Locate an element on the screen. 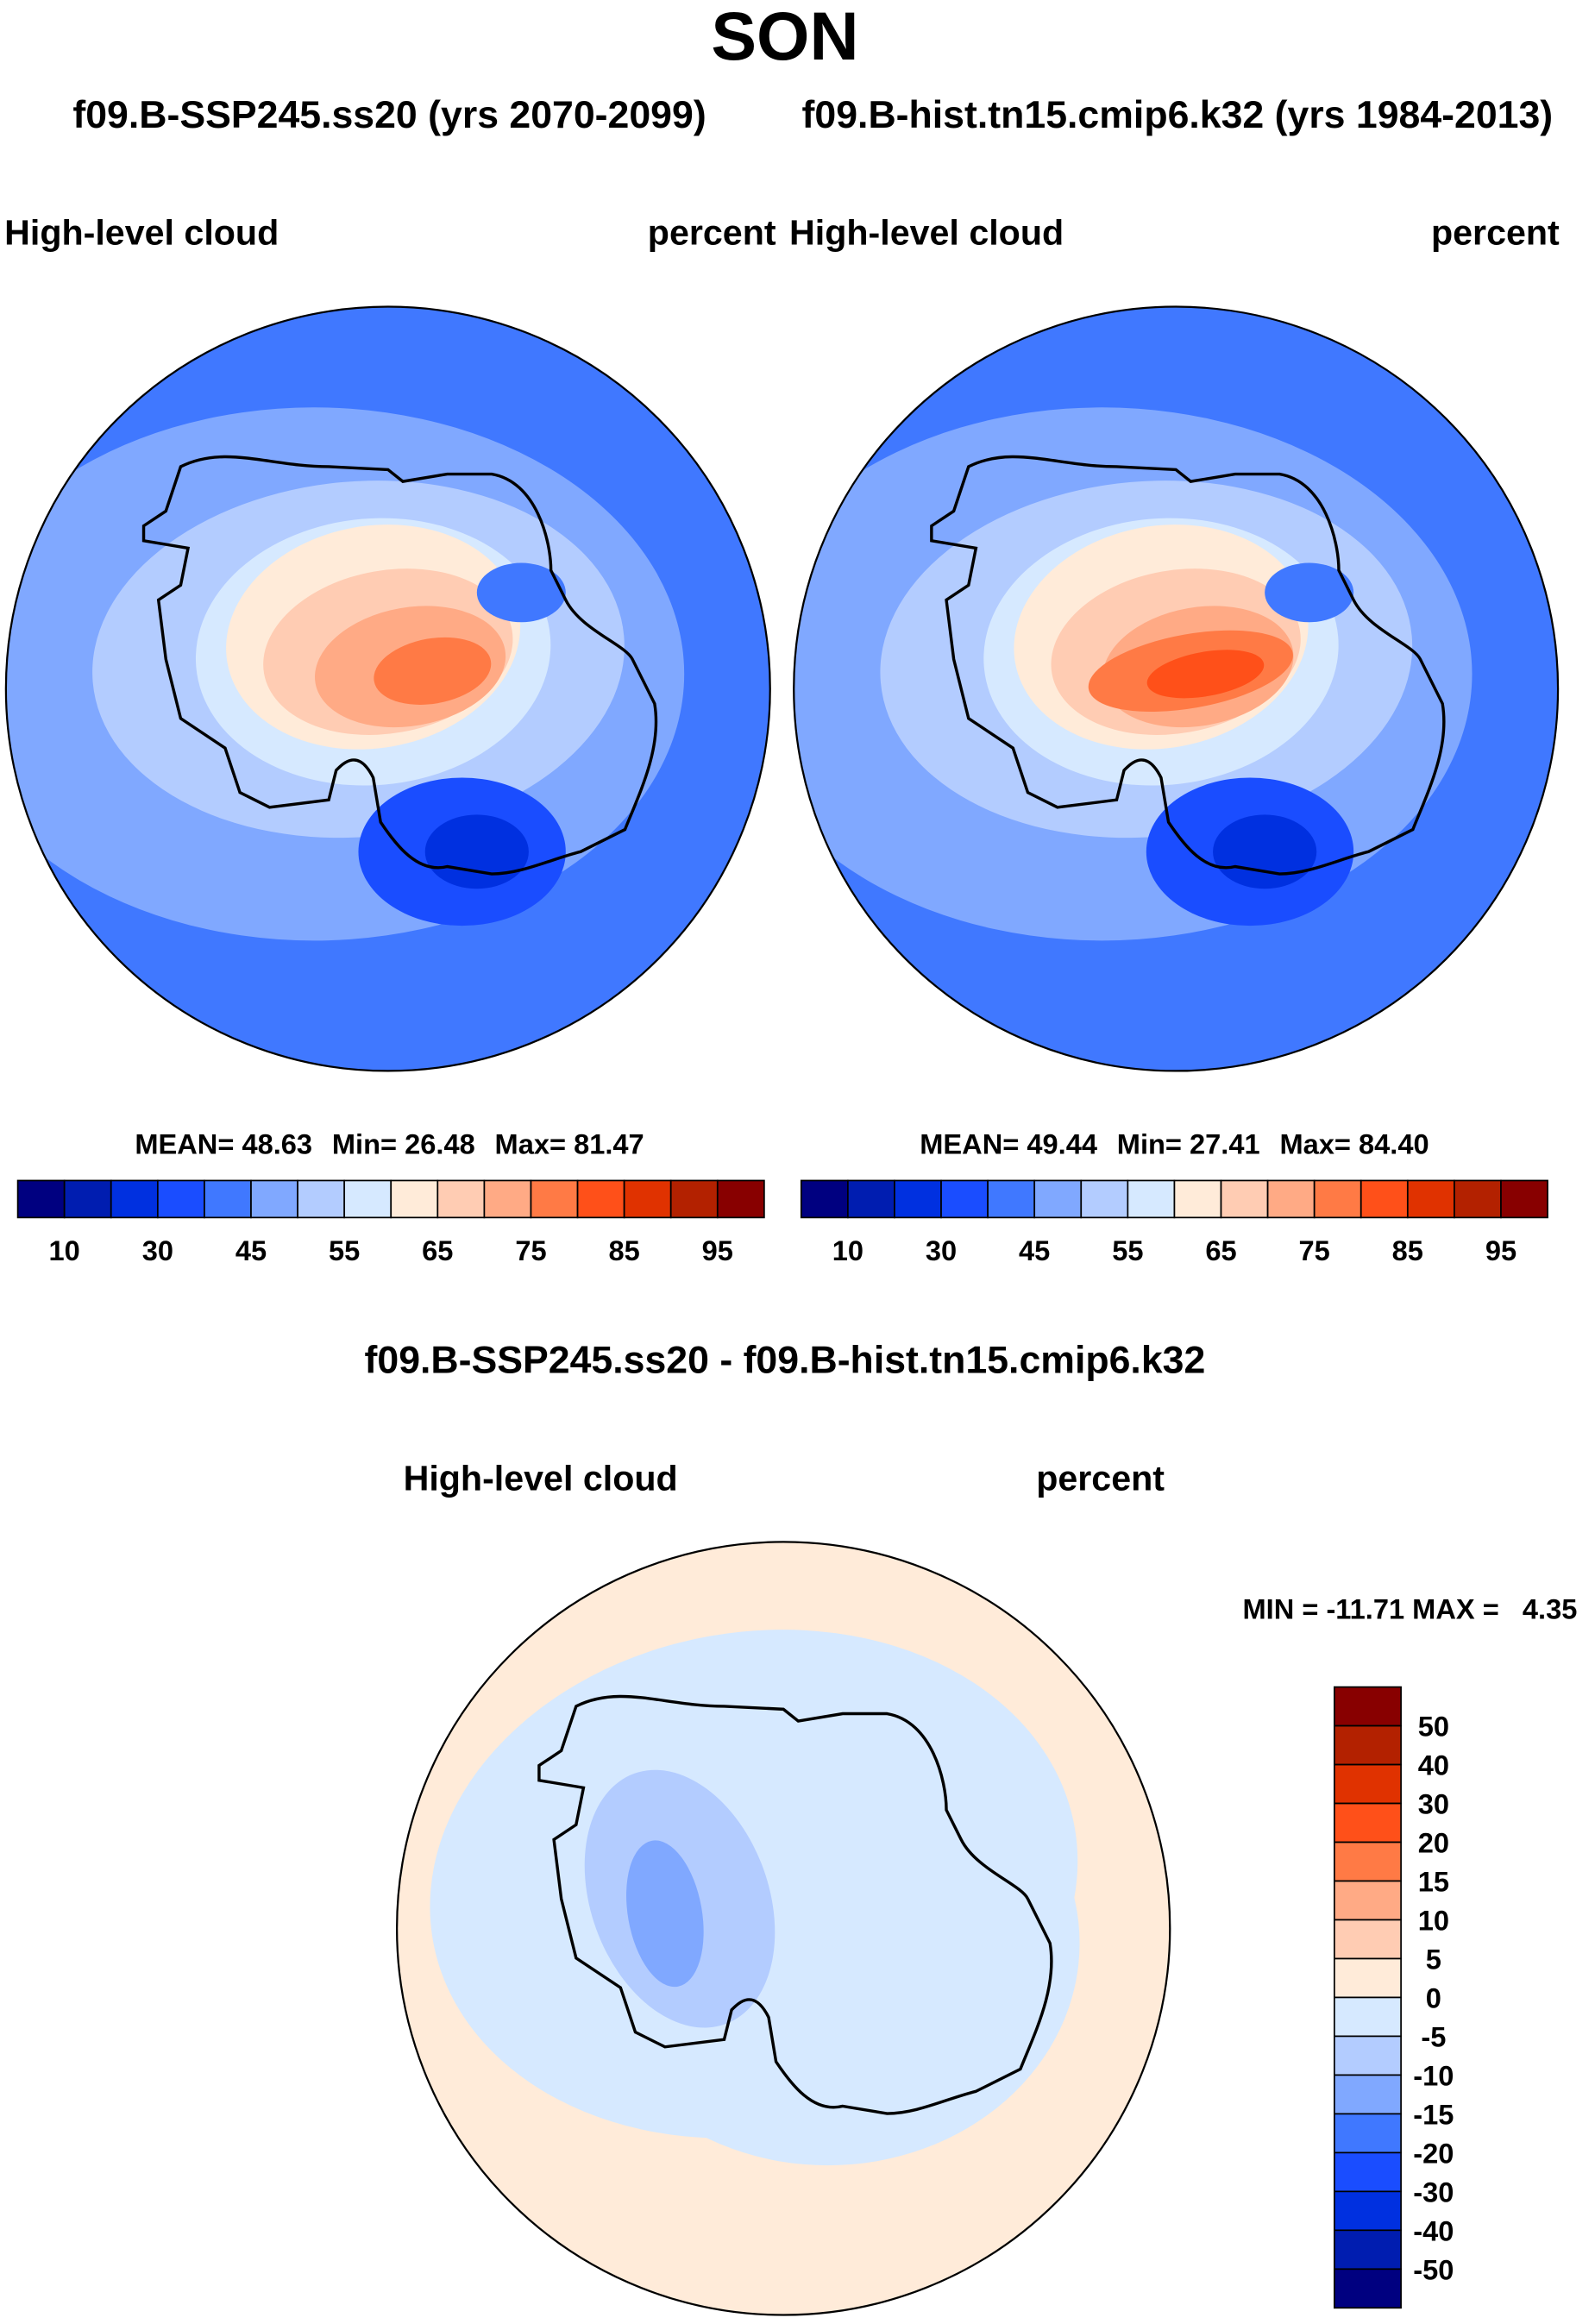 The height and width of the screenshot is (2324, 1595). right-colorbar: 10 30 45 55 65 75 85 95 is located at coordinates (1174, 1223).